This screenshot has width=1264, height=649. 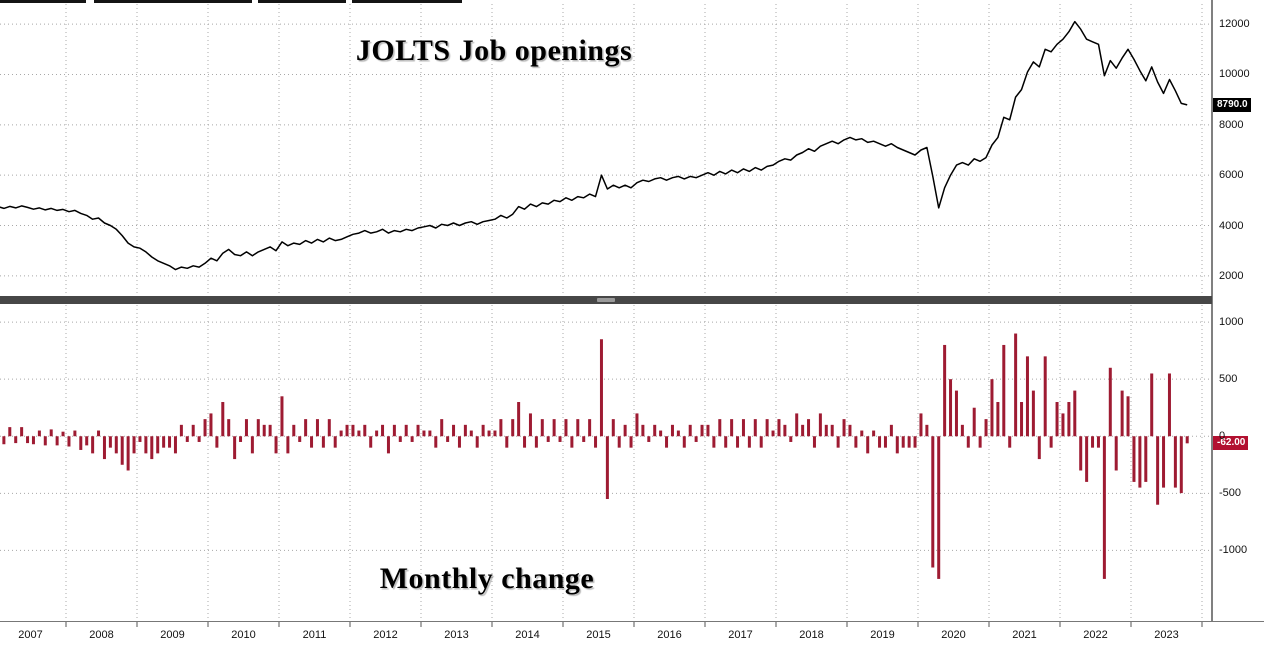 I want to click on last-value-tag-top: 8790.0, so click(x=1232, y=104).